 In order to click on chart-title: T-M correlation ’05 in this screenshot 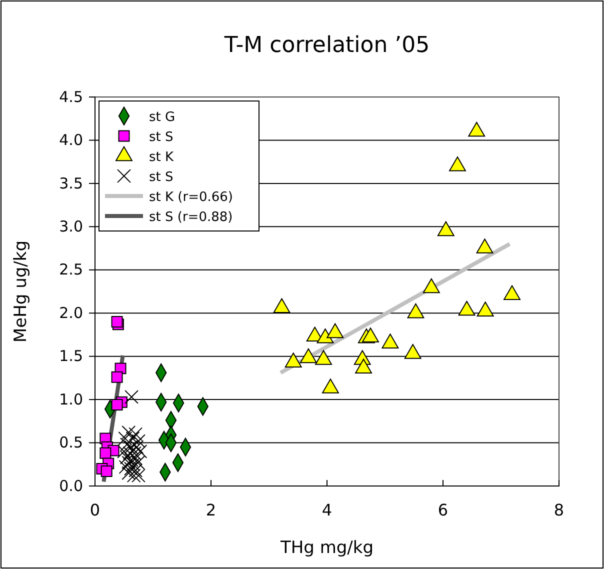, I will do `click(326, 45)`.